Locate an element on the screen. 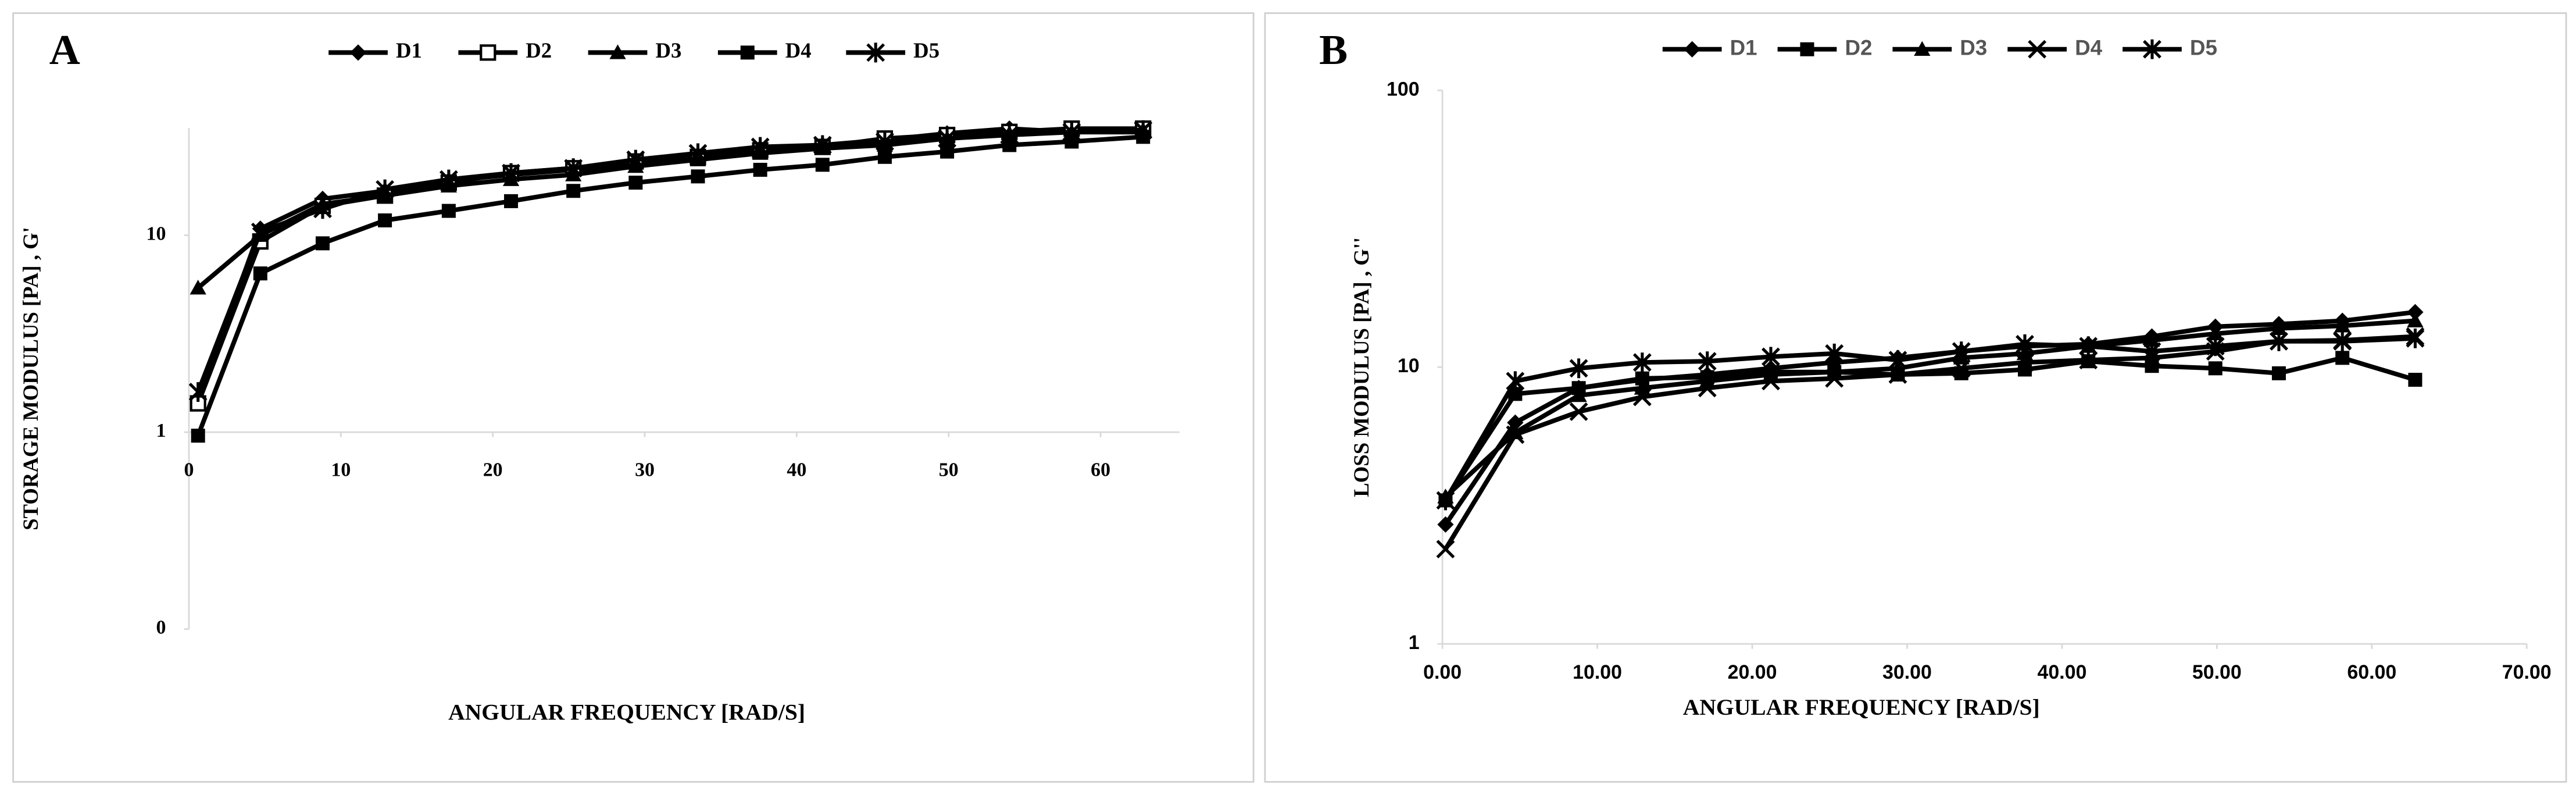 This screenshot has width=2576, height=795. x-tick-label: 60 is located at coordinates (1100, 470).